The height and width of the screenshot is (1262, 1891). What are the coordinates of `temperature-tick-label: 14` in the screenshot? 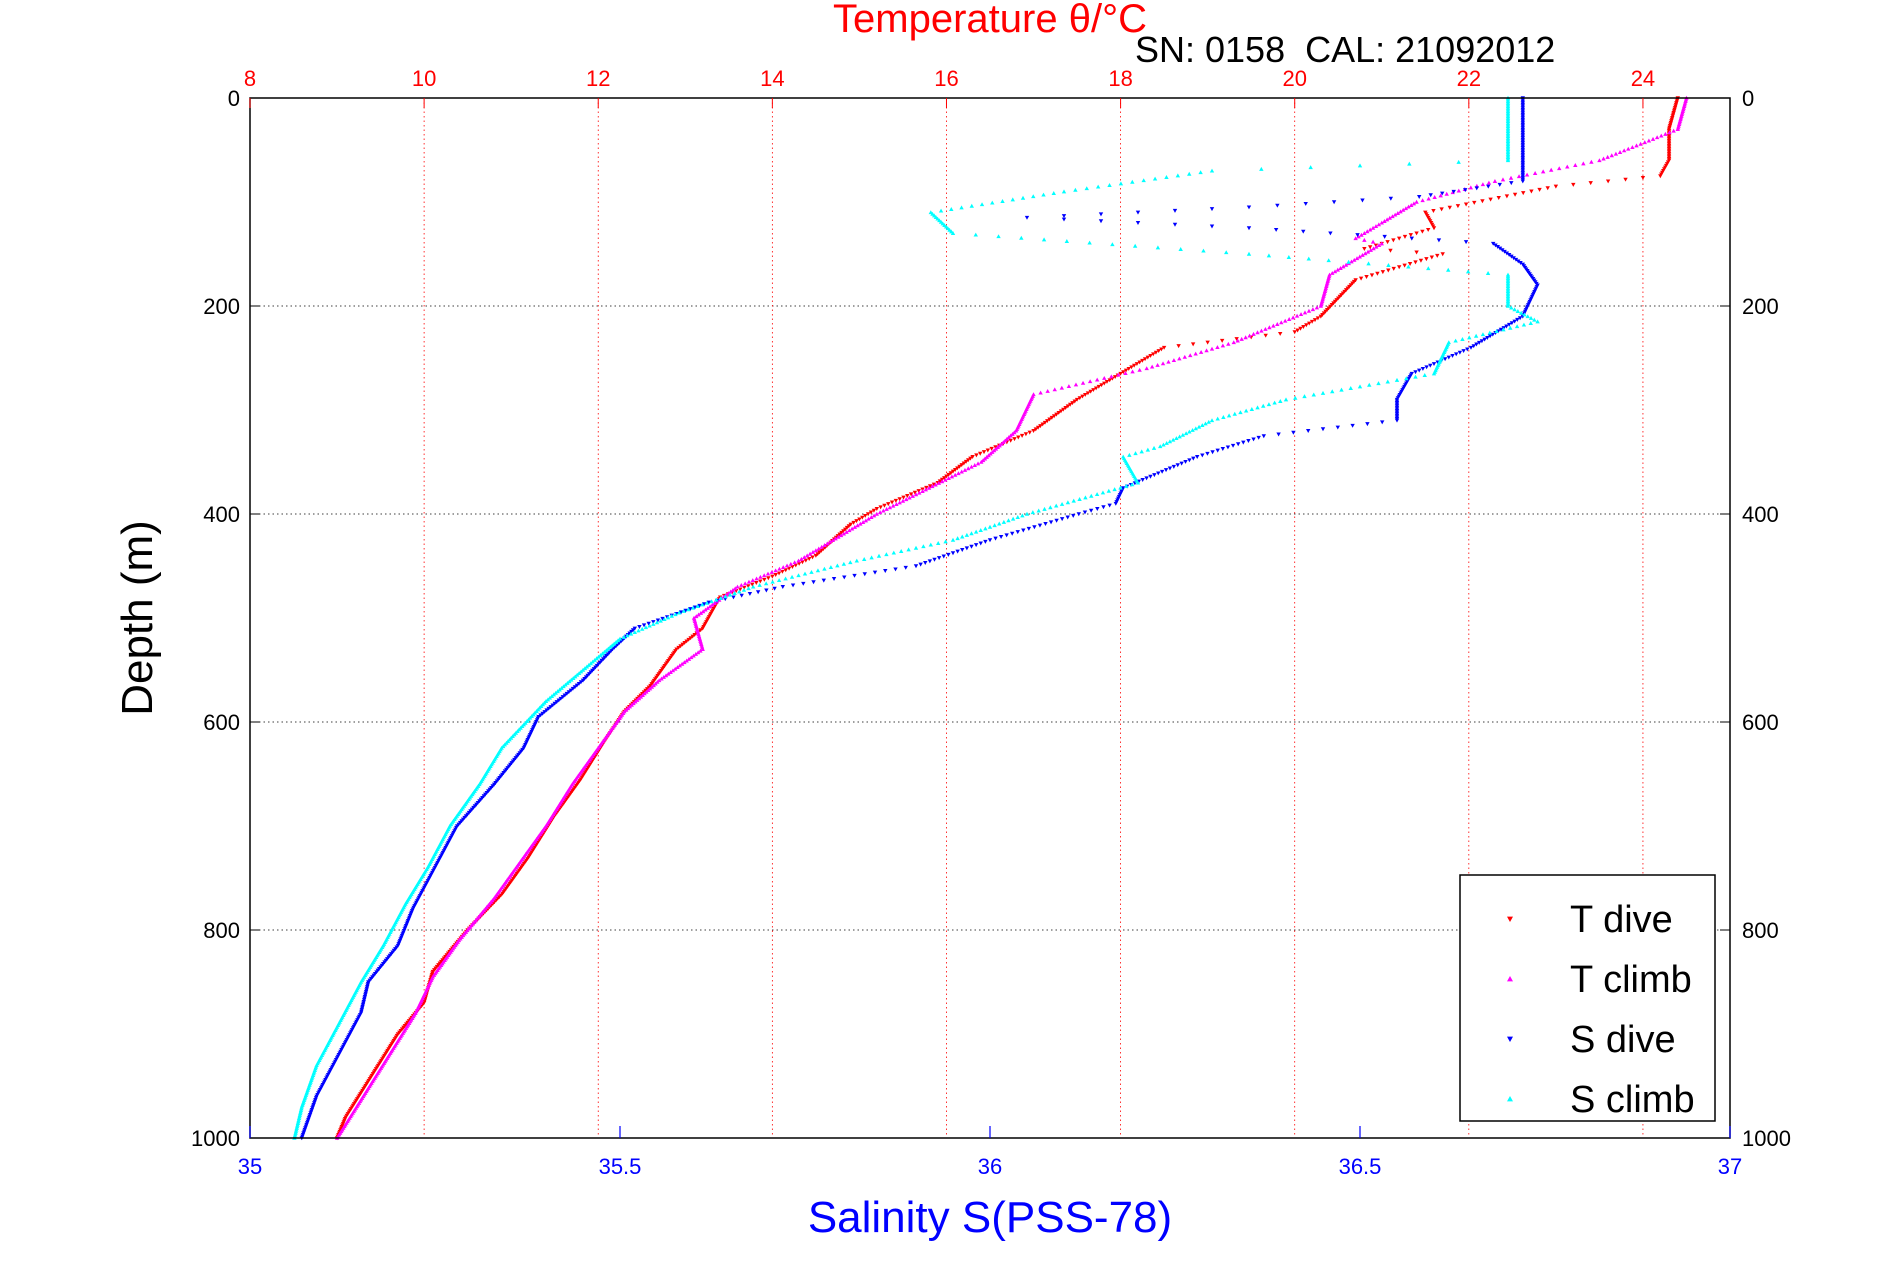 It's located at (772, 78).